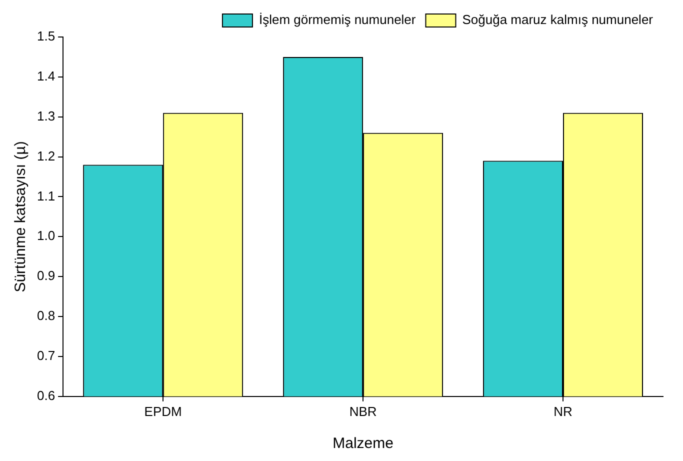 Image resolution: width=683 pixels, height=461 pixels. Describe the element at coordinates (163, 411) in the screenshot. I see `x-tick-label: EPDM` at that location.